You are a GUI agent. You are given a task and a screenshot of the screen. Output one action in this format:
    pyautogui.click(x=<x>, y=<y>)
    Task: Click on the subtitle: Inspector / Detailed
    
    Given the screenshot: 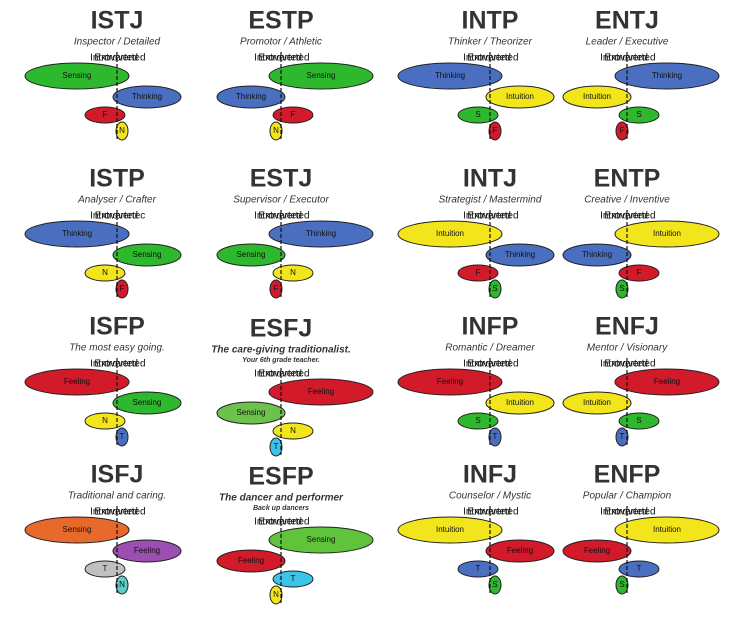 What is the action you would take?
    pyautogui.click(x=117, y=42)
    